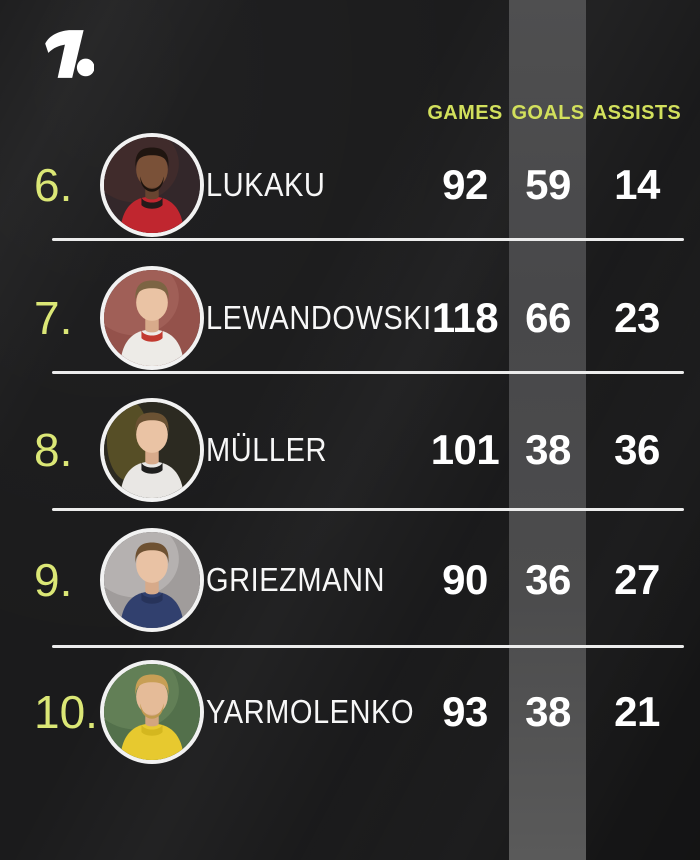  What do you see at coordinates (319, 317) in the screenshot?
I see `player-name: LEWANDOWSKI` at bounding box center [319, 317].